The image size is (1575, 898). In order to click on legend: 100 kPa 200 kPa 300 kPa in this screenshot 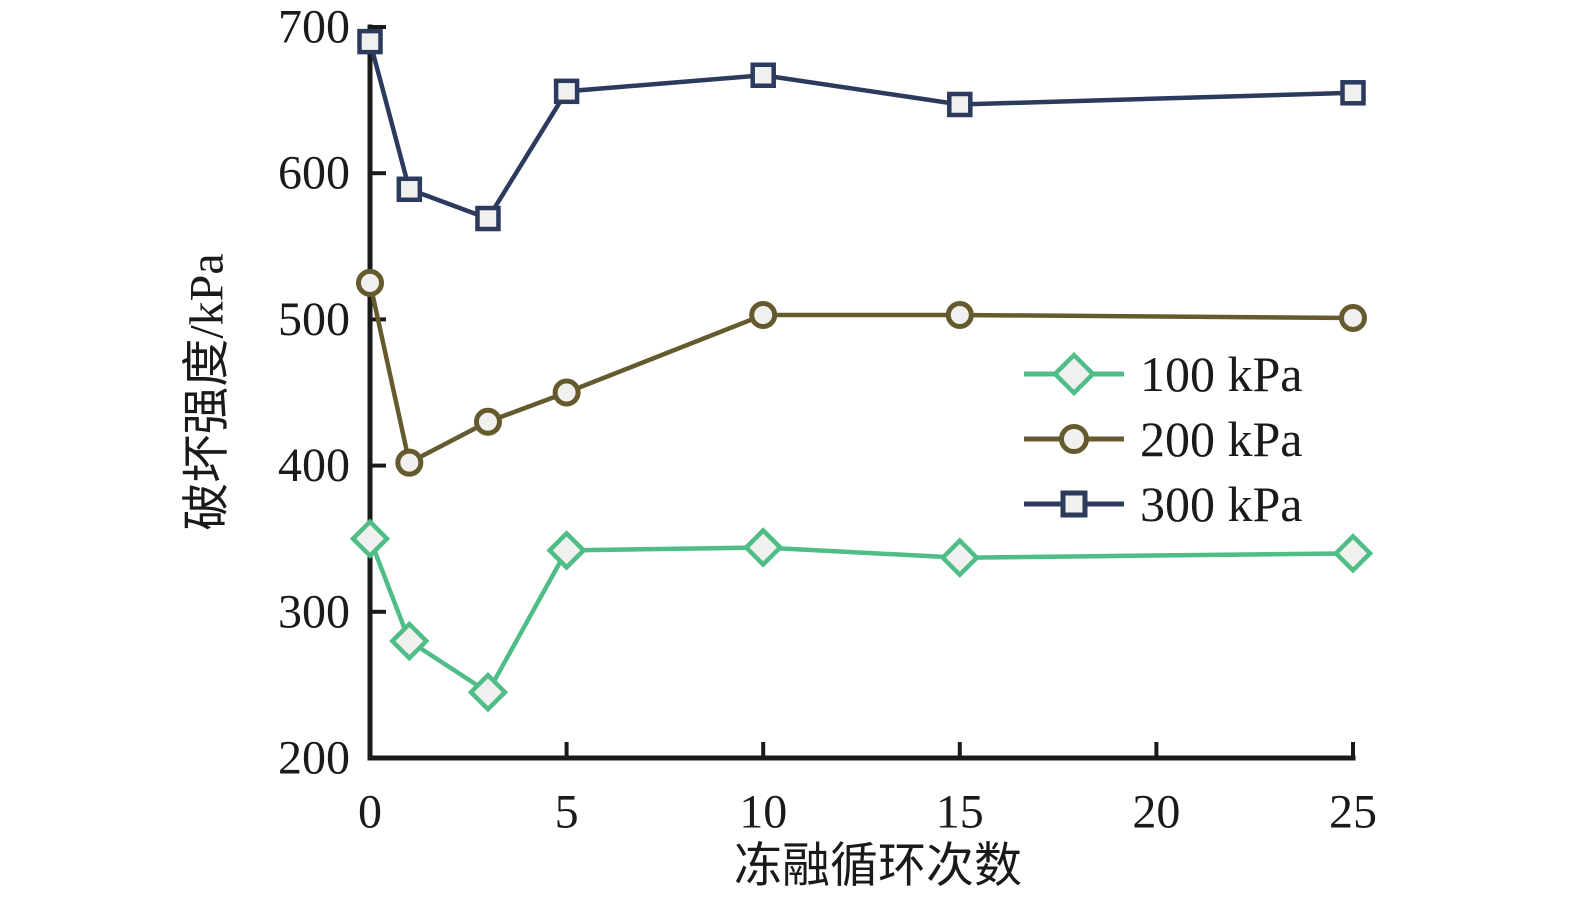, I will do `click(1162, 439)`.